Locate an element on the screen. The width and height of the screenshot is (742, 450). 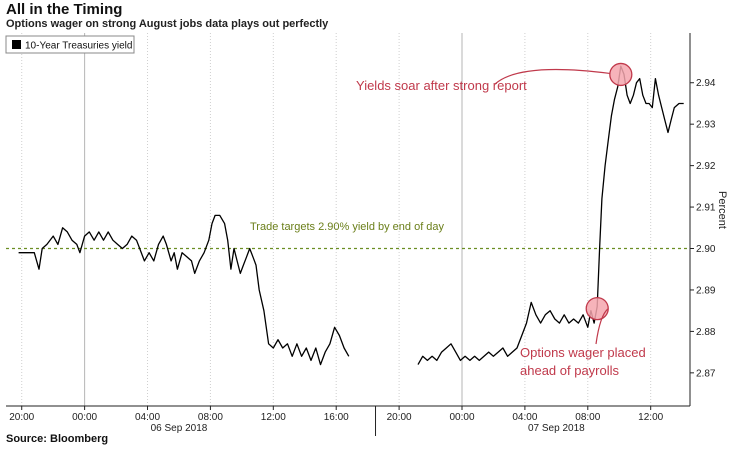
y-tick-label: 2.90 is located at coordinates (706, 249).